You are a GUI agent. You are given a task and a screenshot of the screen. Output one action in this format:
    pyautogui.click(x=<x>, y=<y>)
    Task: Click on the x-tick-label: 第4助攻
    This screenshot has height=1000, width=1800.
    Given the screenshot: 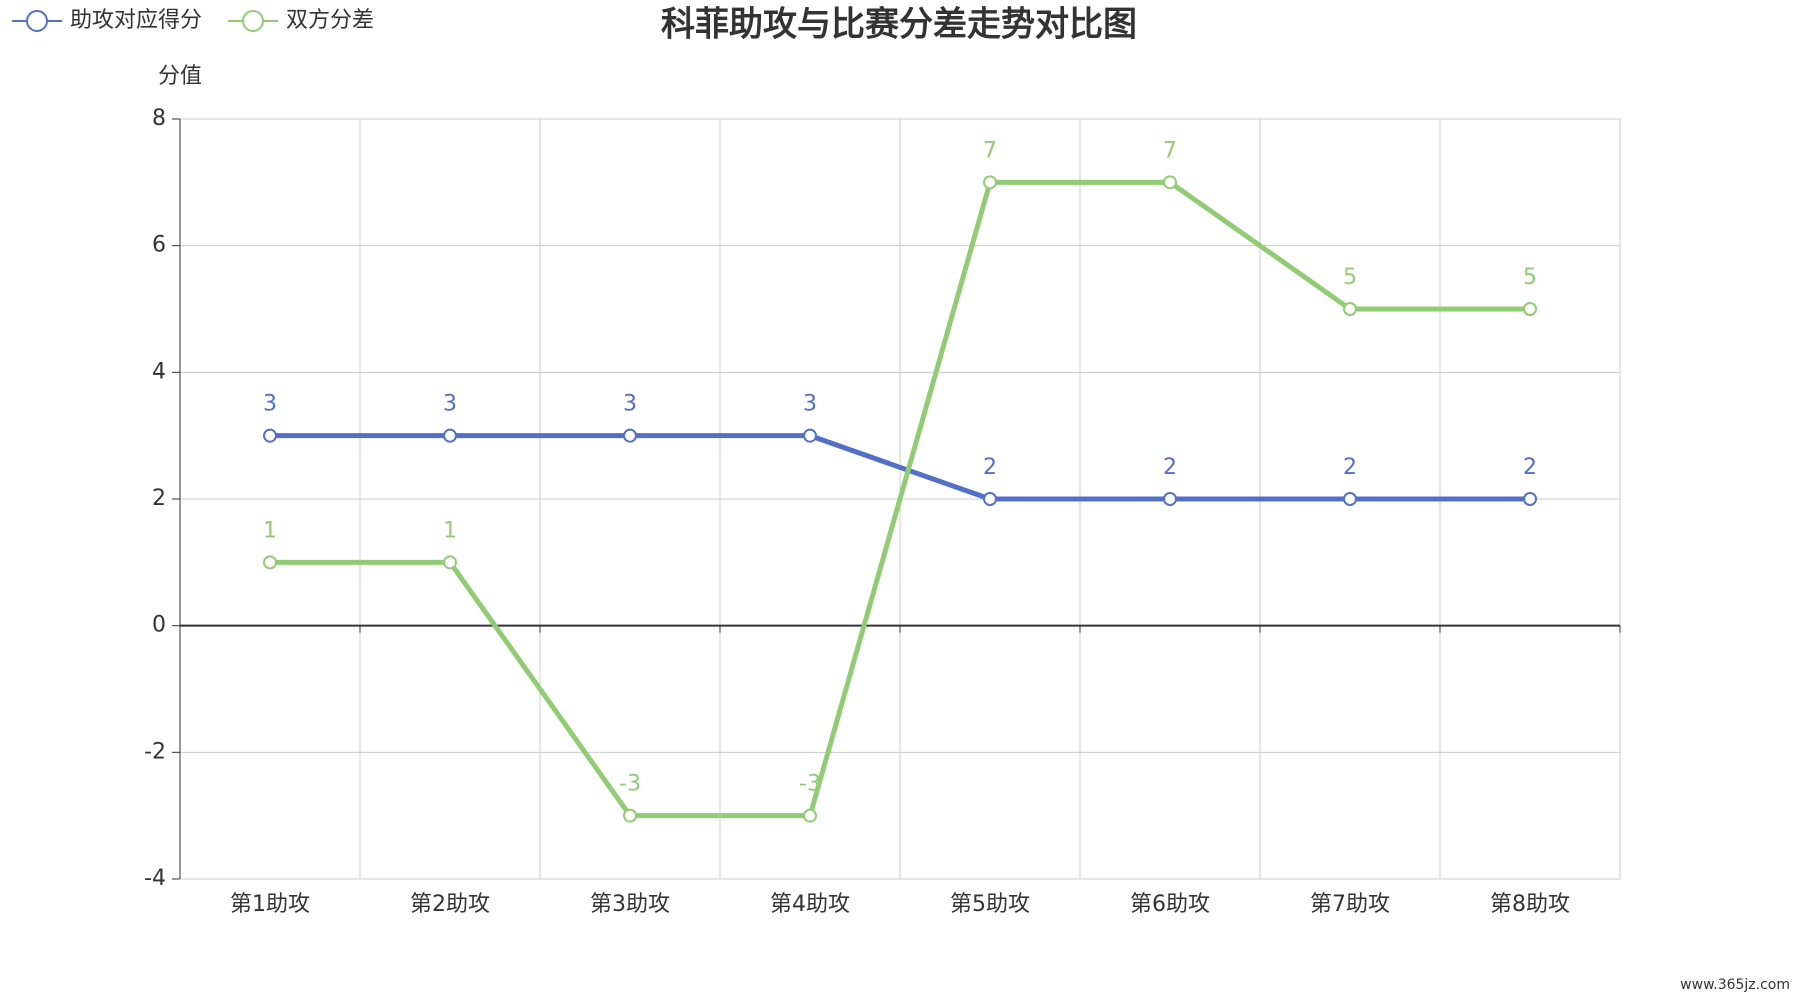 What is the action you would take?
    pyautogui.click(x=810, y=904)
    